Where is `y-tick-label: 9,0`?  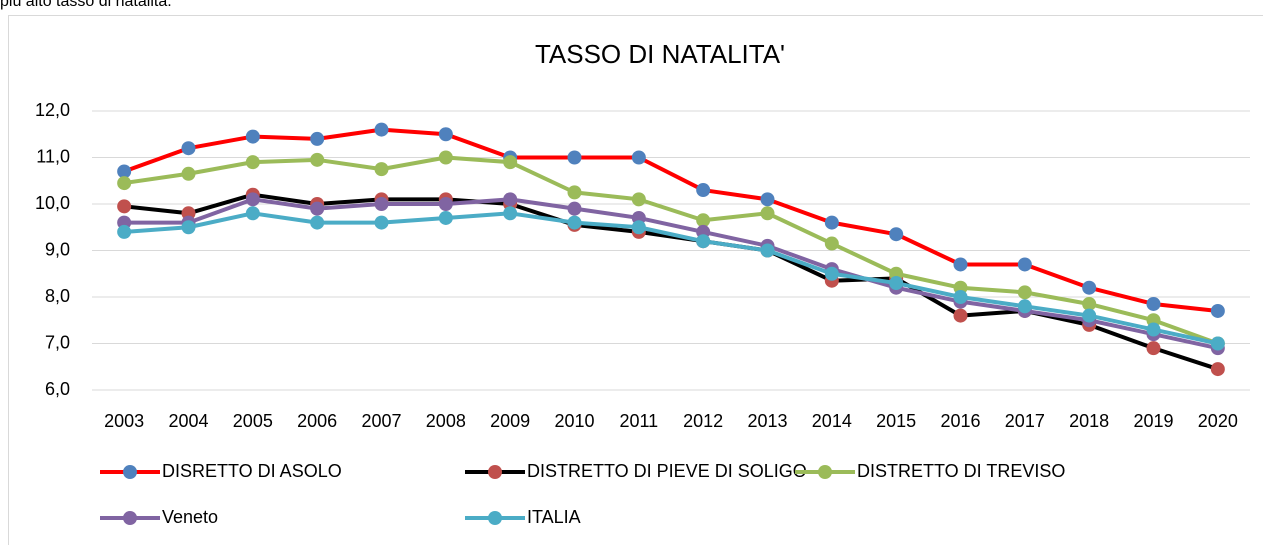
y-tick-label: 9,0 is located at coordinates (57, 249).